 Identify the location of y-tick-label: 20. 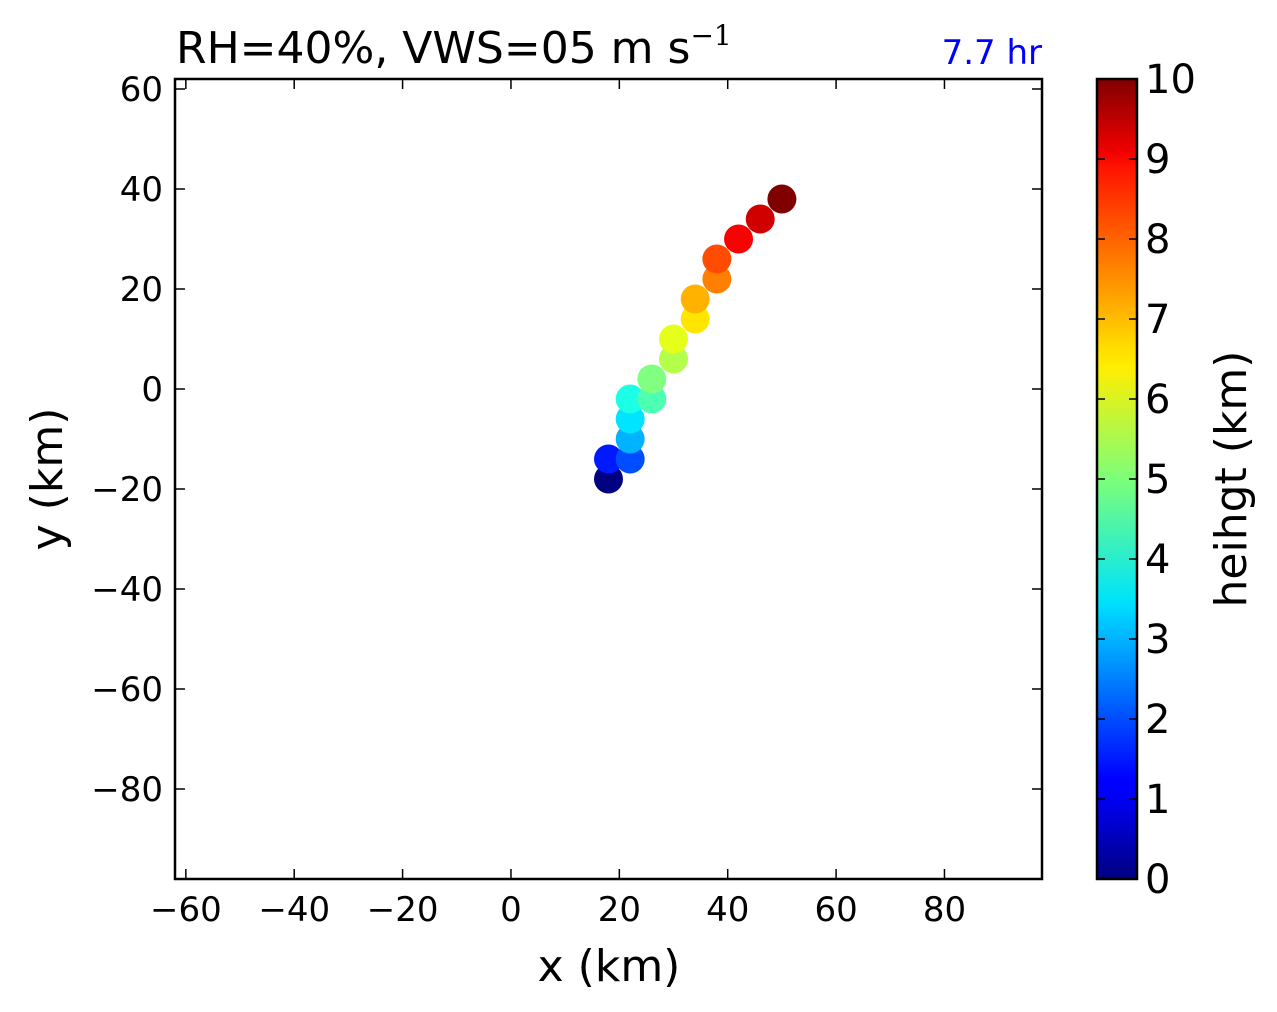
(141, 290).